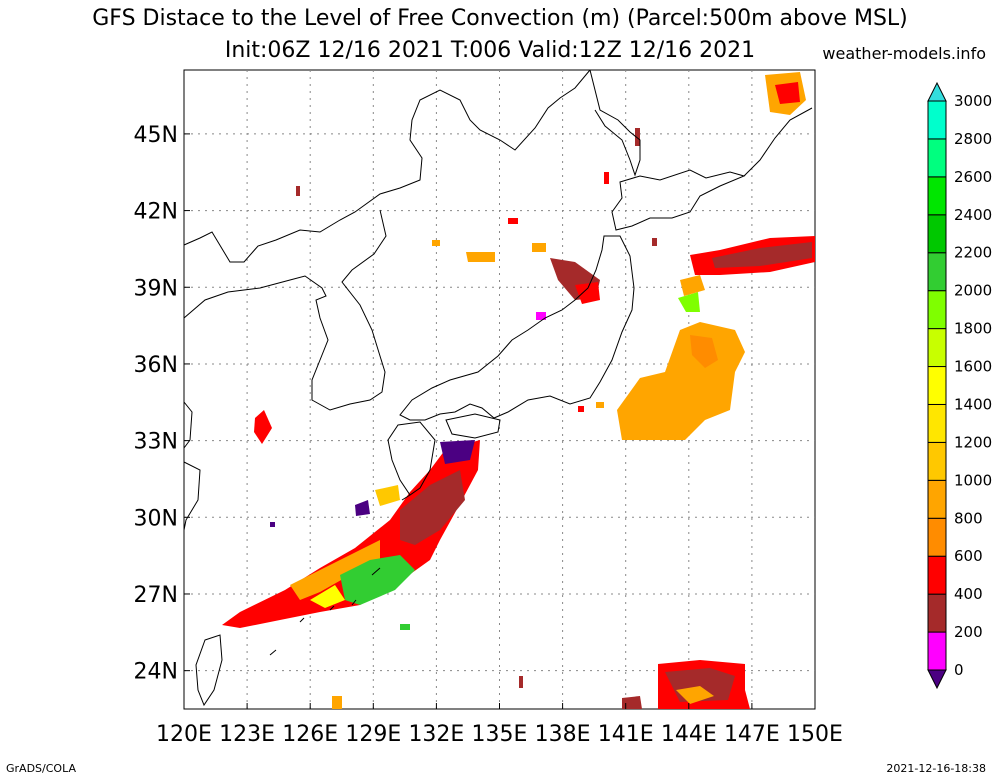 The width and height of the screenshot is (1000, 779). I want to click on colorbar-label: 200, so click(968, 632).